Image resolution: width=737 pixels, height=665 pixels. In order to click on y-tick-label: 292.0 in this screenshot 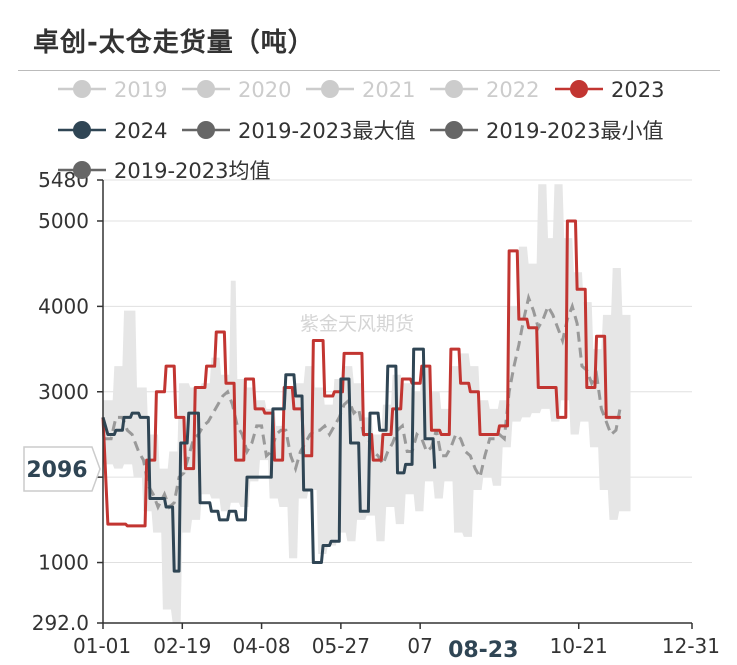, I will do `click(60, 623)`.